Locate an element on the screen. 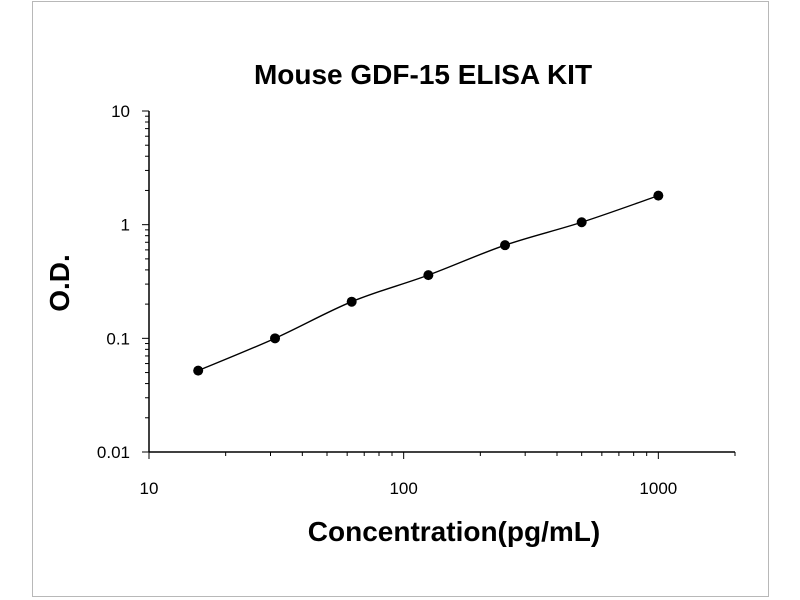  y-tick-label: 10 is located at coordinates (120, 111).